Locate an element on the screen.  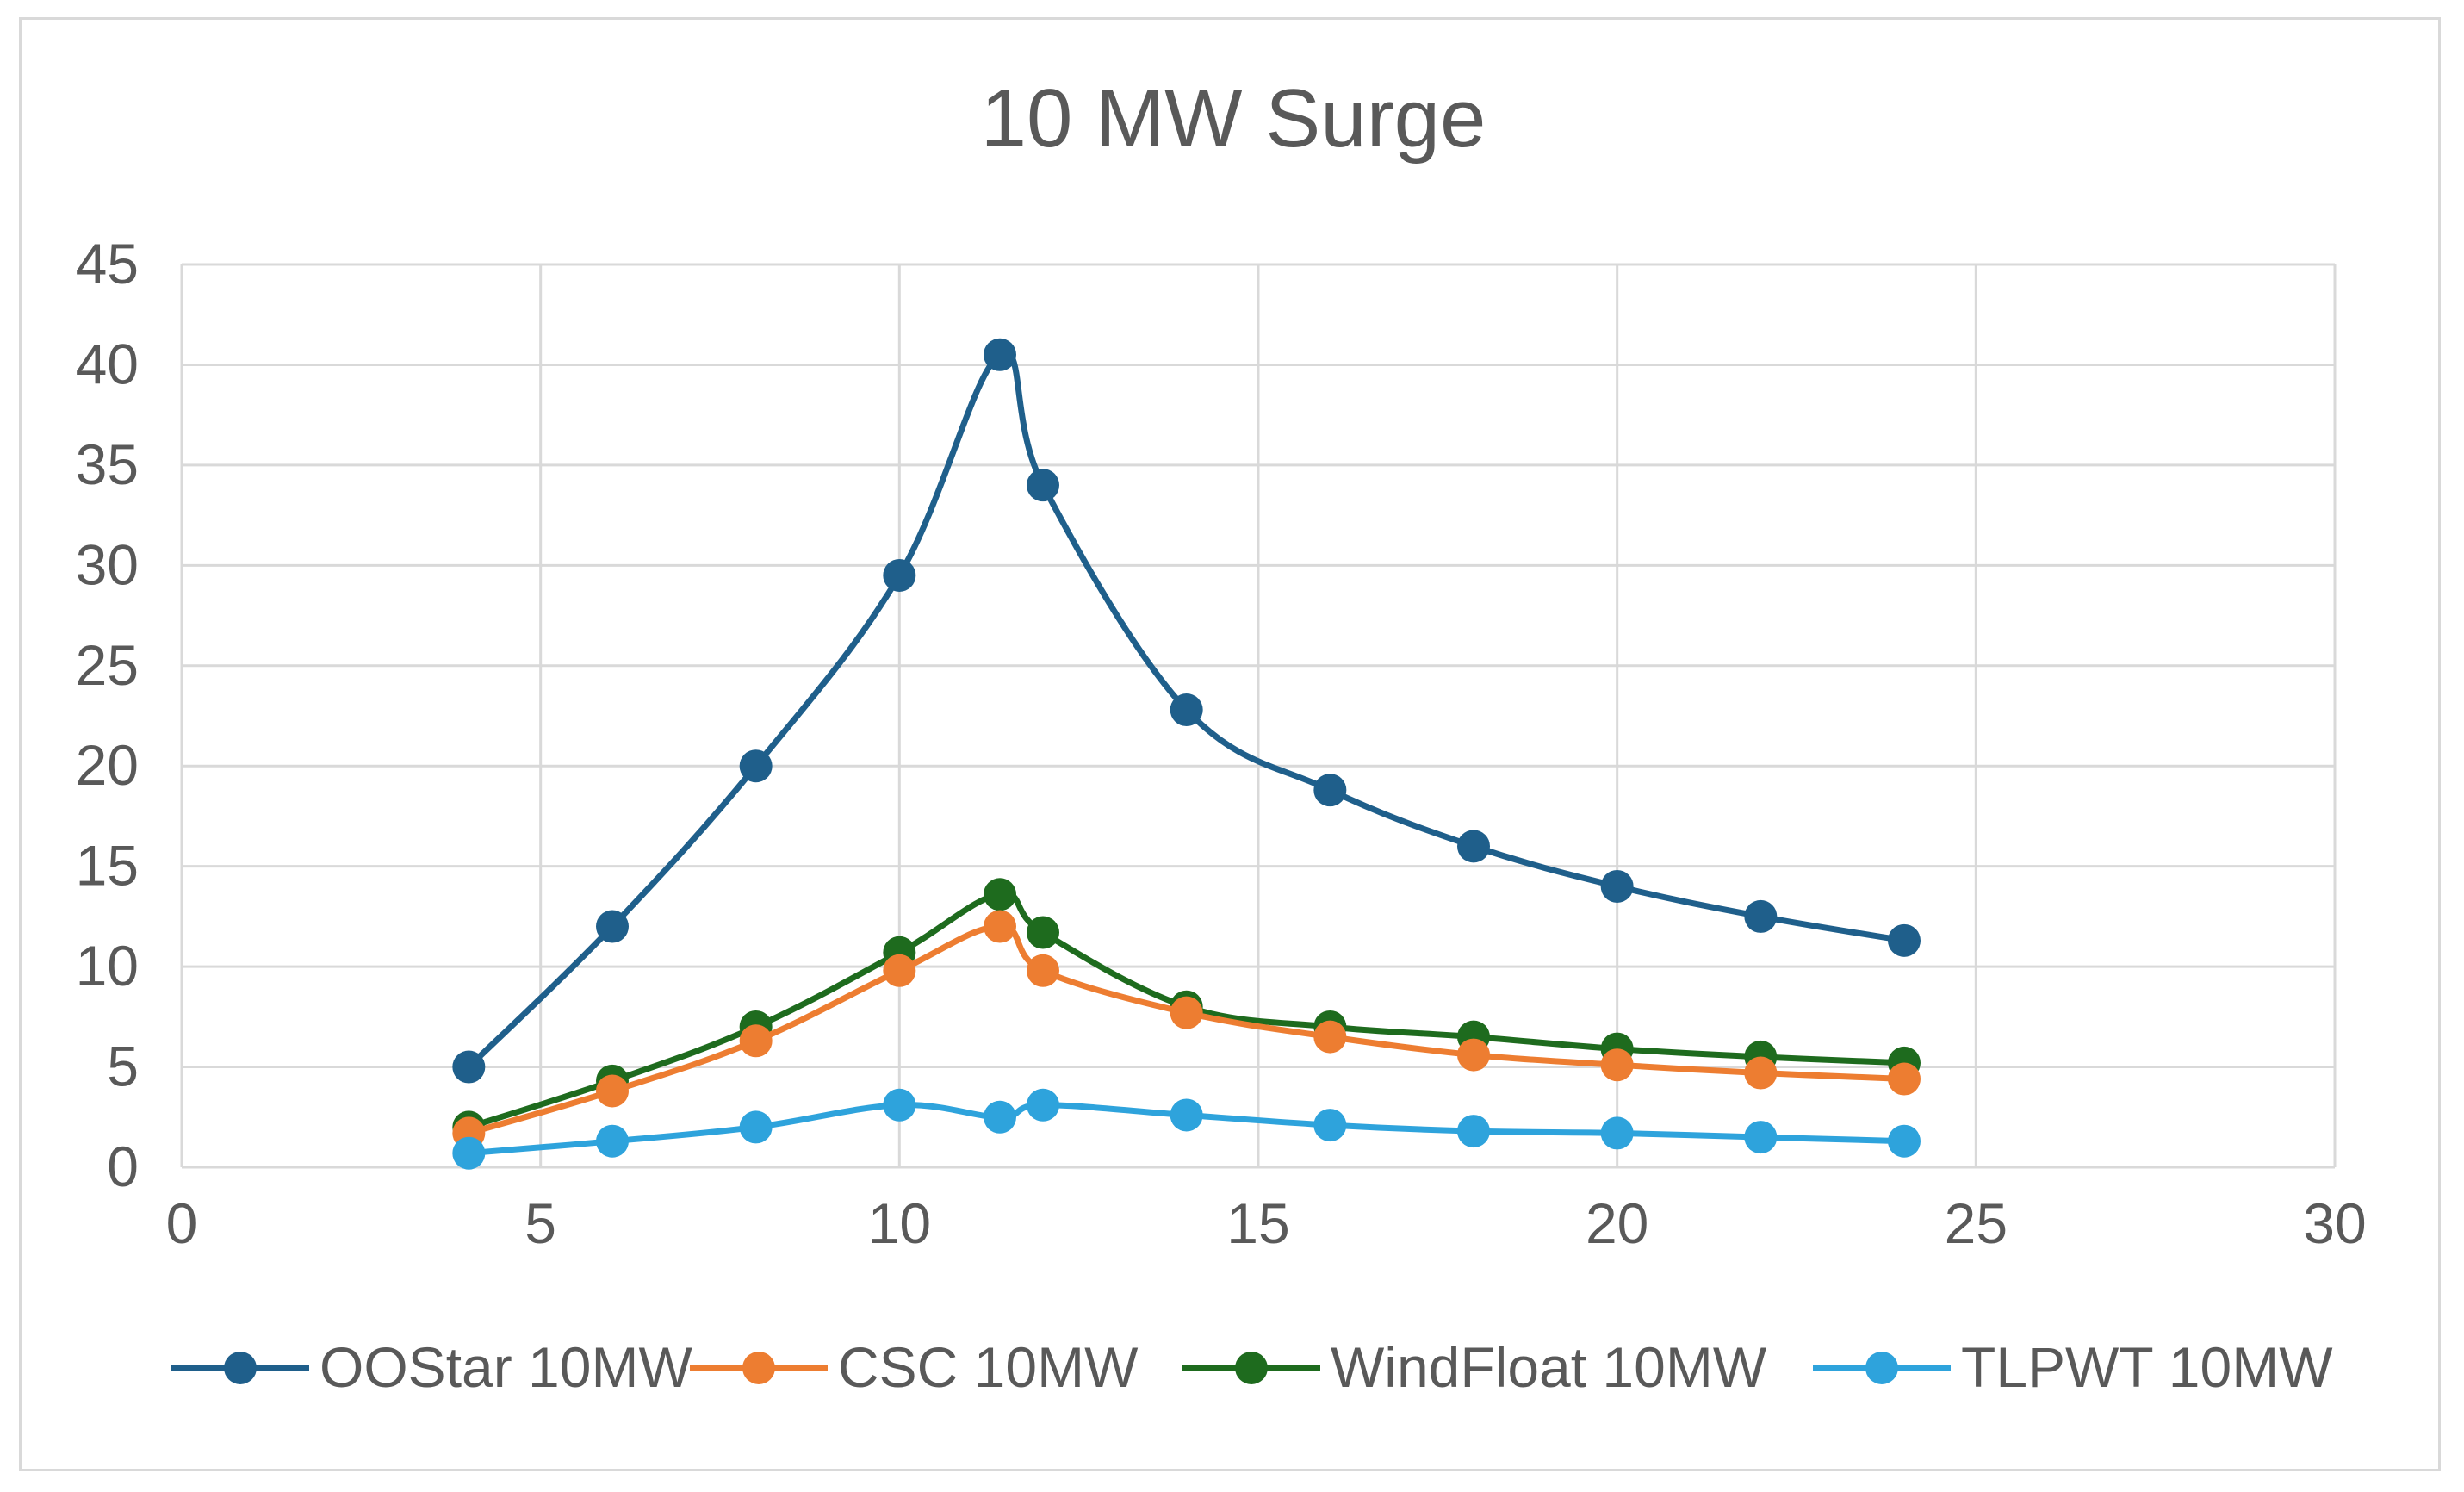
x-tick-label: 20 is located at coordinates (1617, 1223).